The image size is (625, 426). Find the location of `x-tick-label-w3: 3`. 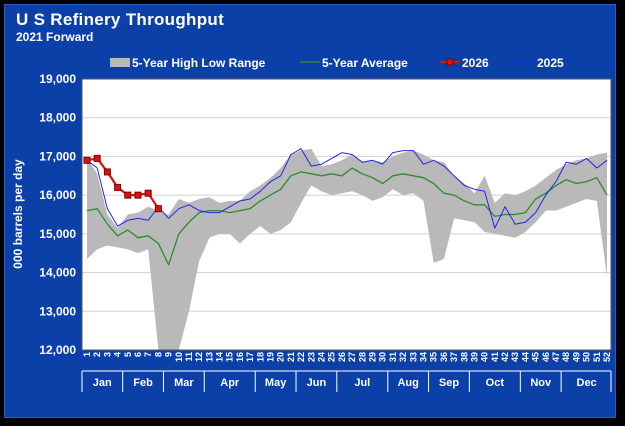

x-tick-label-w3: 3 is located at coordinates (107, 354).